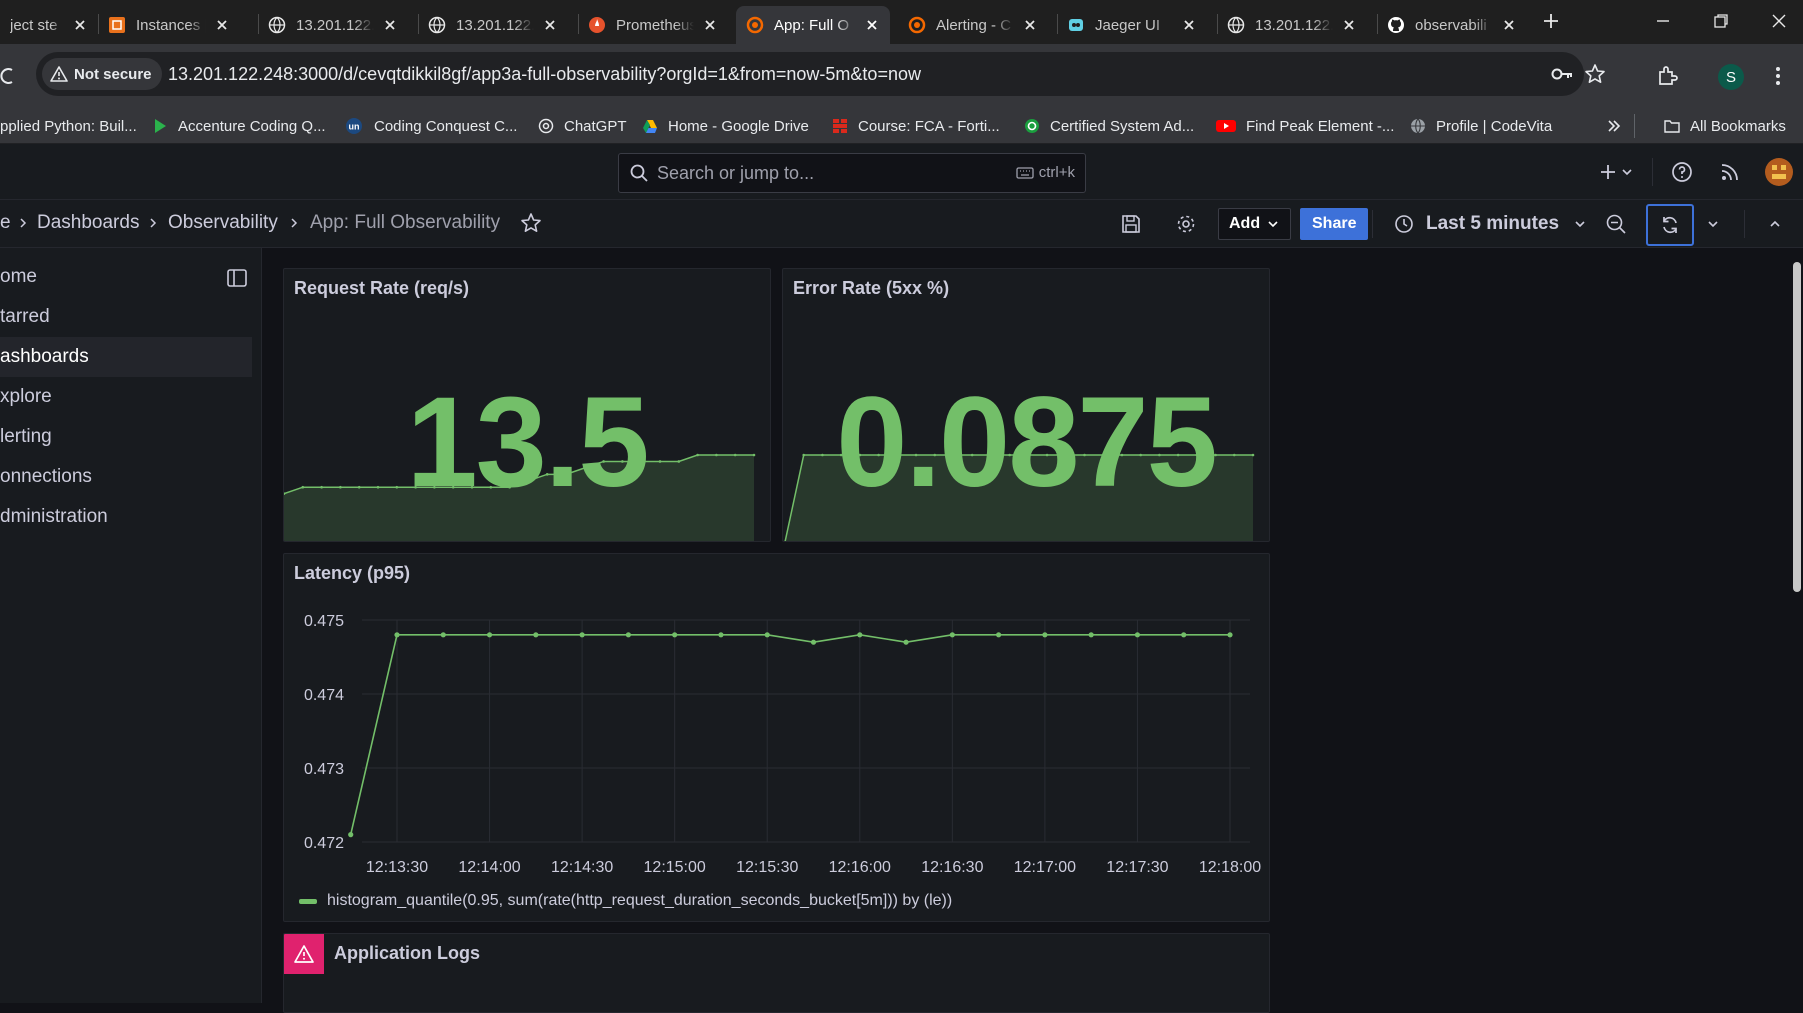 The height and width of the screenshot is (1013, 1803). What do you see at coordinates (1245, 223) in the screenshot?
I see `add-label: Add` at bounding box center [1245, 223].